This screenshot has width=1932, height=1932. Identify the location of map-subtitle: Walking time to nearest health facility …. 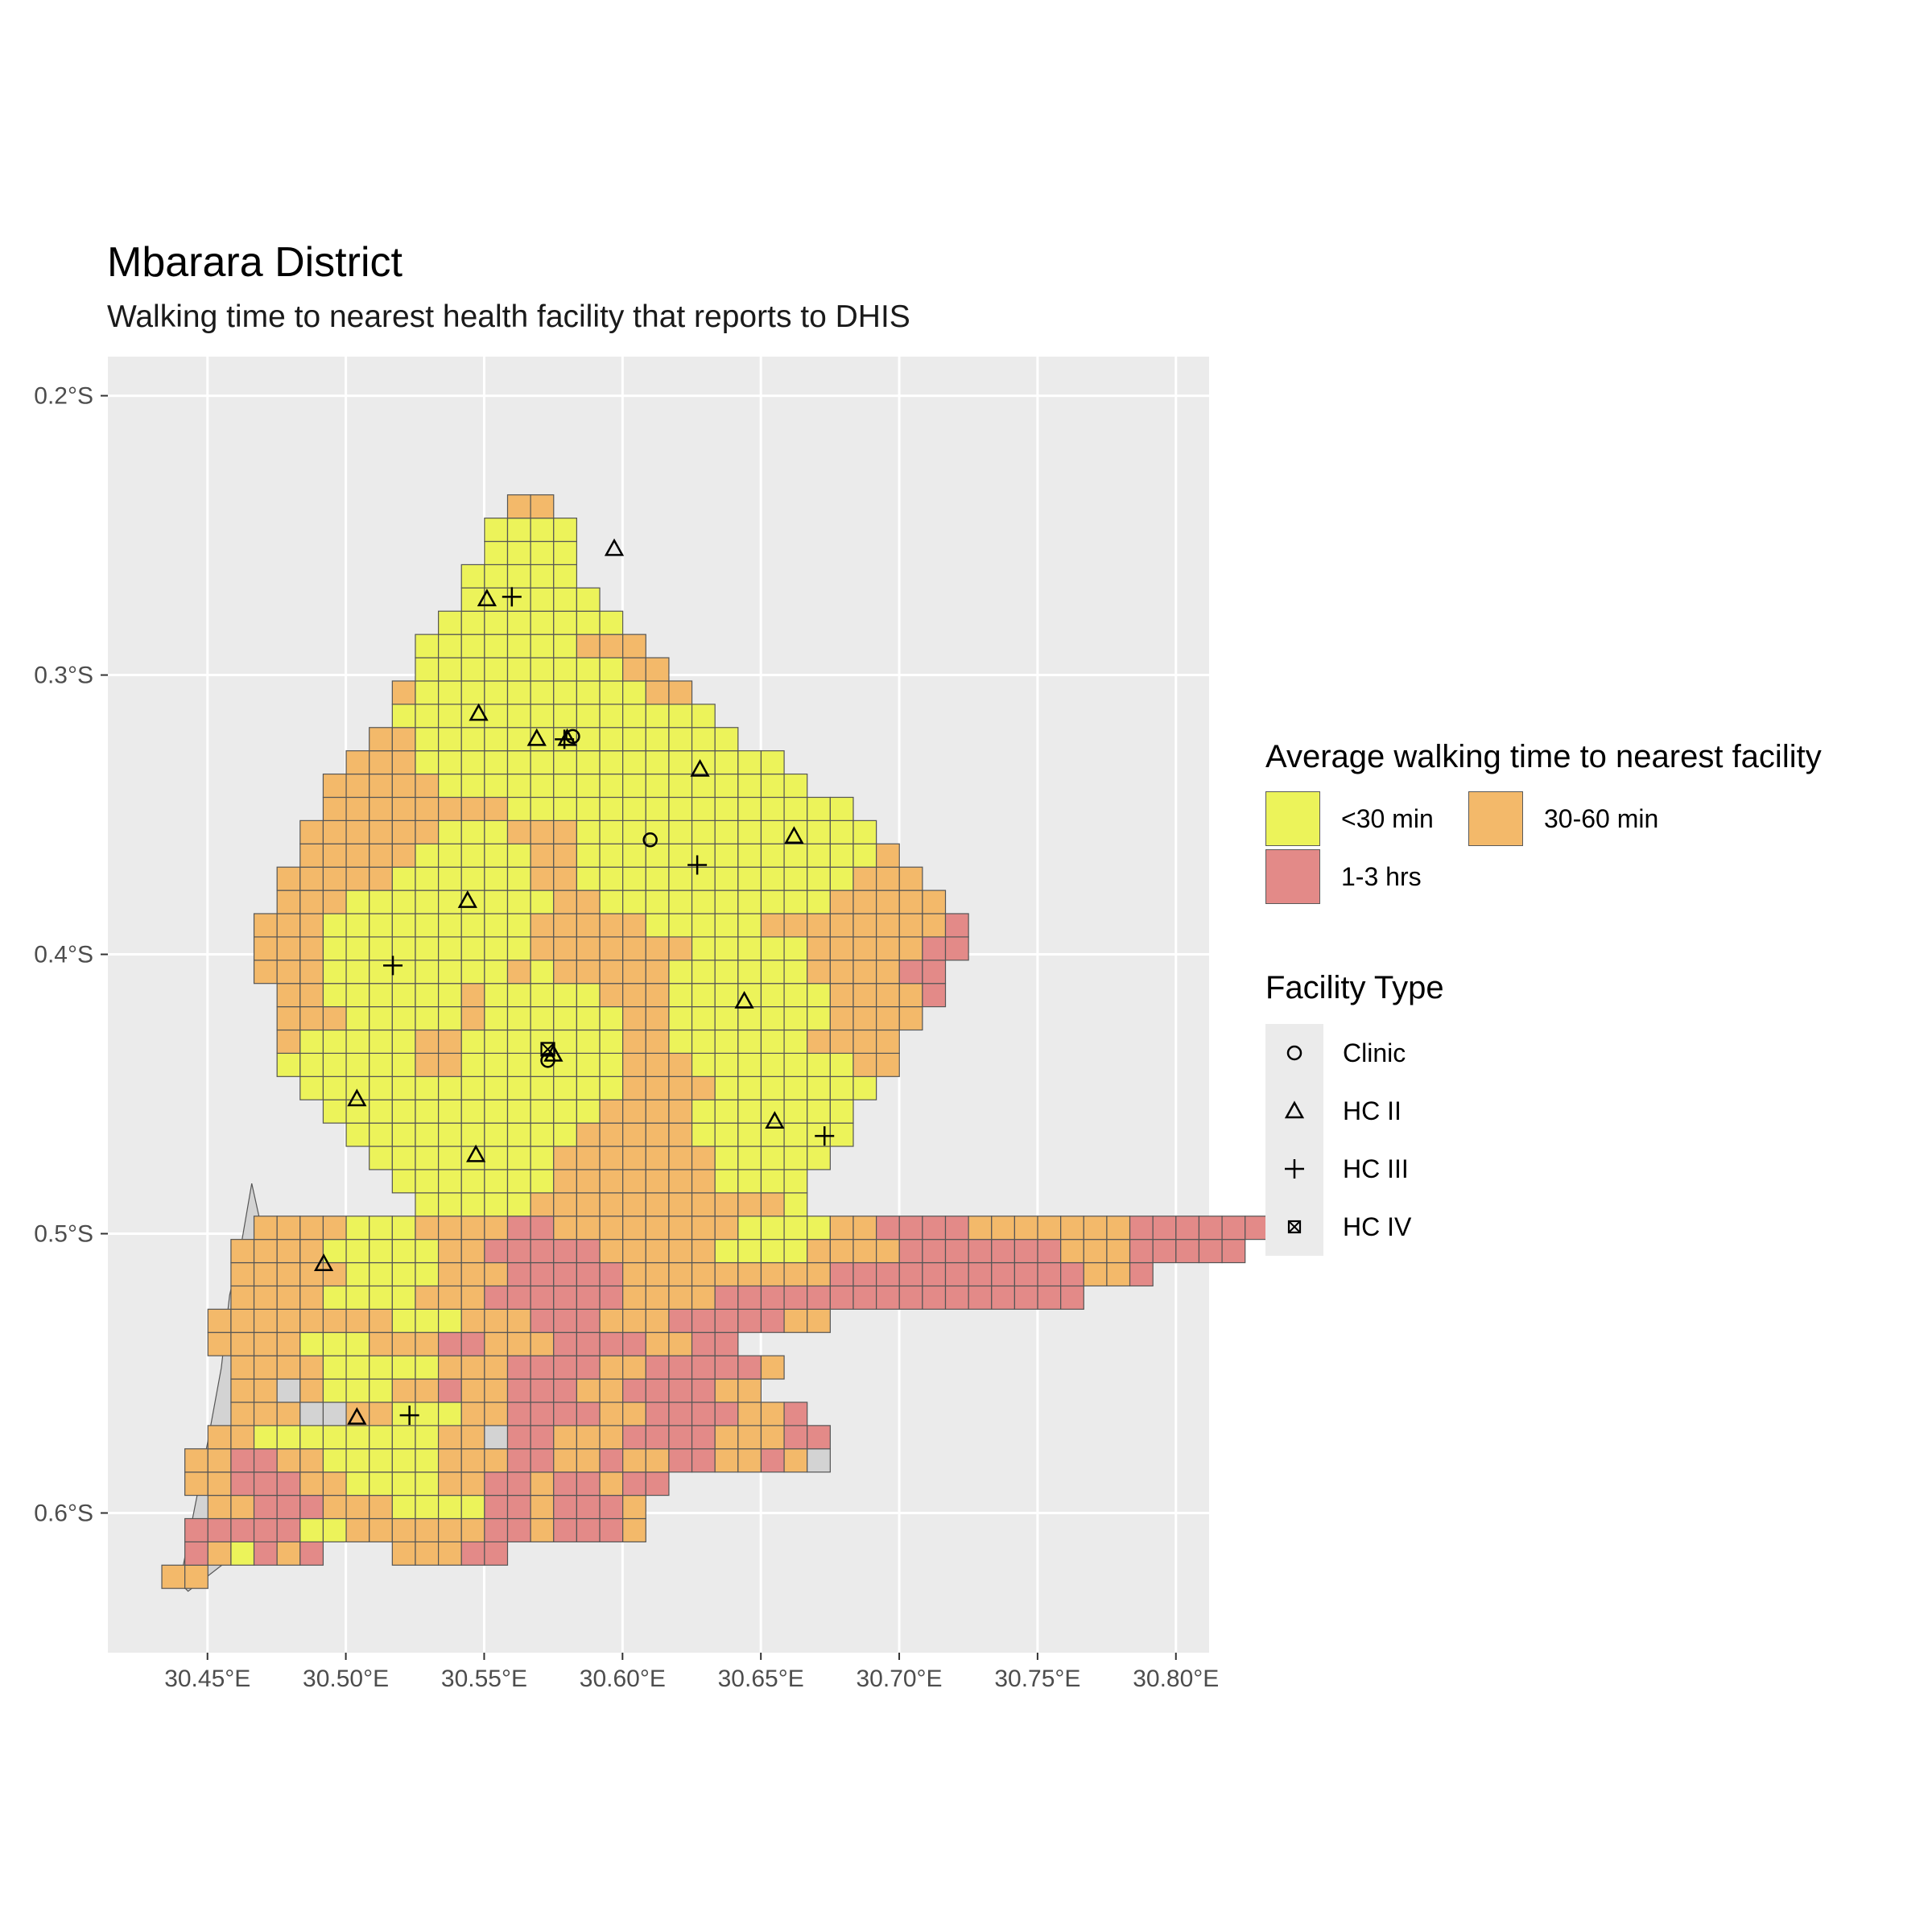
(508, 316).